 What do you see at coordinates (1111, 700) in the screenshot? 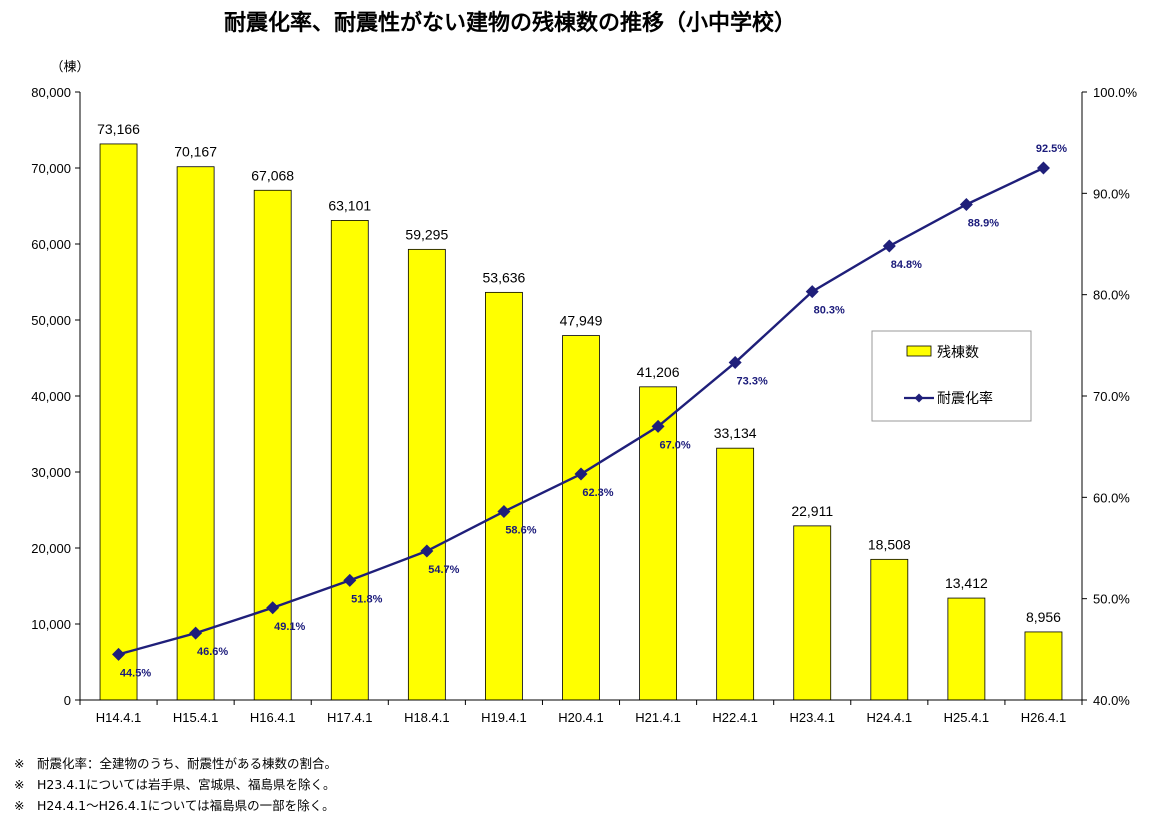
I see `y2-tick-label: 40.0%` at bounding box center [1111, 700].